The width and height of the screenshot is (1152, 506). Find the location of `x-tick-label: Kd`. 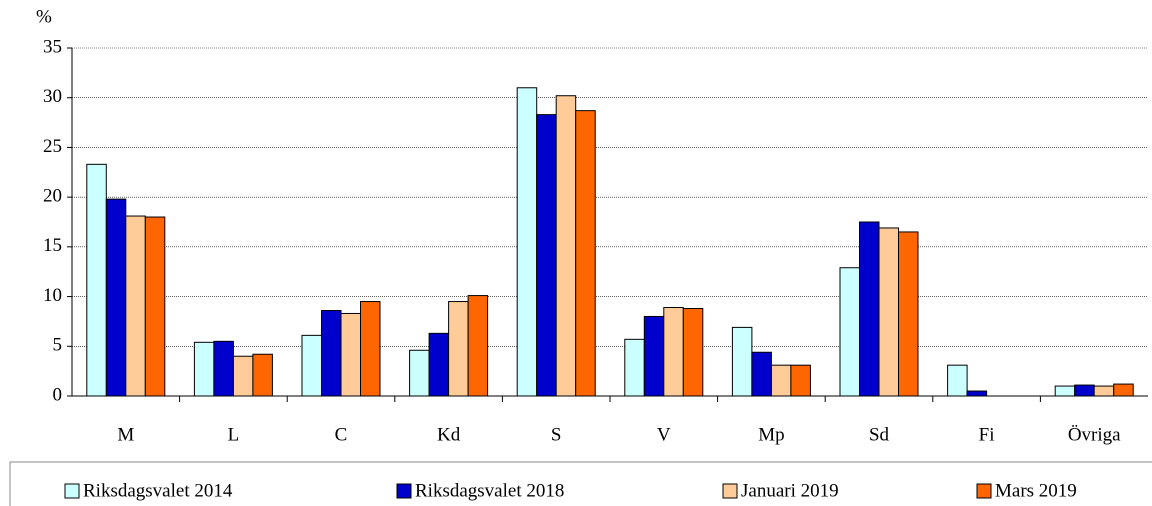

x-tick-label: Kd is located at coordinates (449, 434).